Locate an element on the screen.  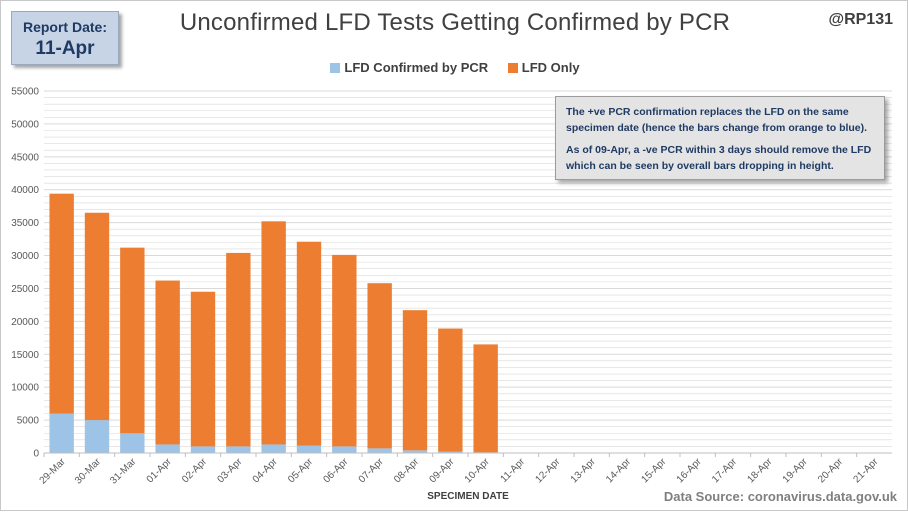
chart-legend: LFD Confirmed by PCR LFD Only is located at coordinates (454, 67).